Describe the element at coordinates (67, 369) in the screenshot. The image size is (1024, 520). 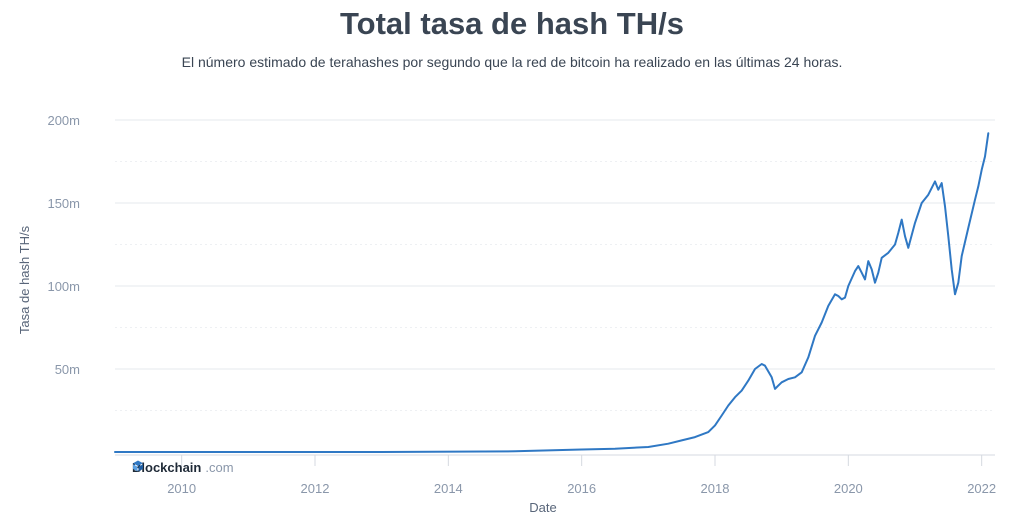
I see `y-tick-label: 50m` at that location.